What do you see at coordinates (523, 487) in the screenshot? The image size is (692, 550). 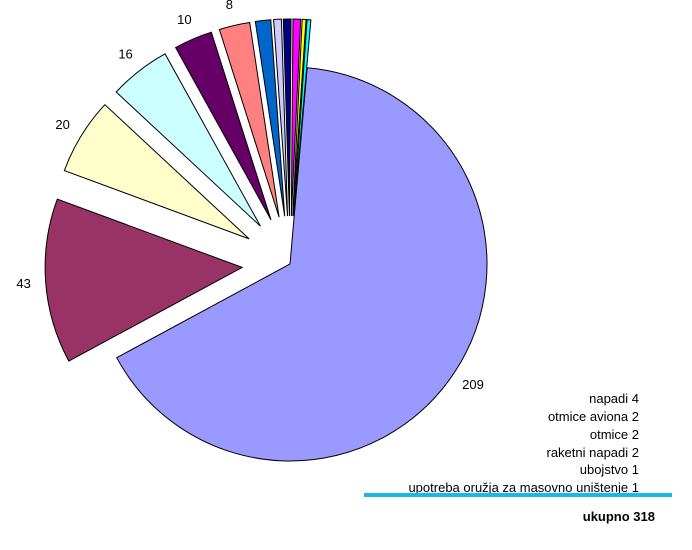 I see `legend-item-oruzje-masovno-unistenje: upotreba oružja za masovno uništenje 1` at bounding box center [523, 487].